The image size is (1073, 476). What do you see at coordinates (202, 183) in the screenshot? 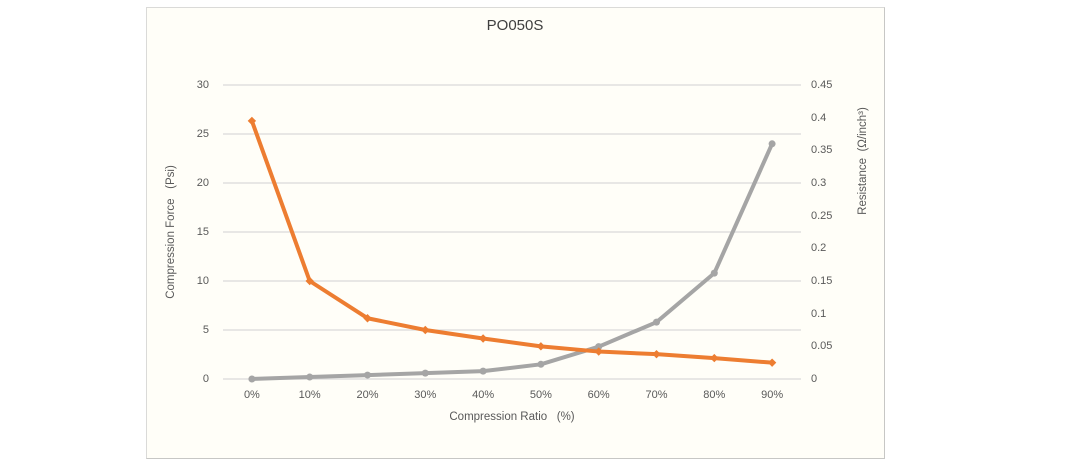
I see `y-left-tick-label: 20` at bounding box center [202, 183].